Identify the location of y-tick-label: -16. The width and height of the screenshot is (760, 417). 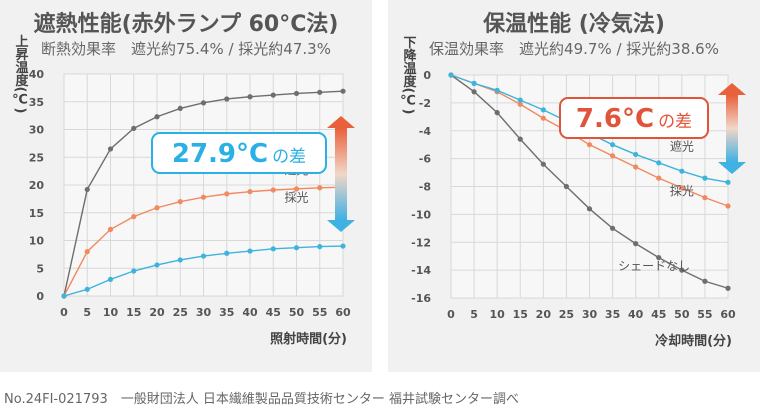
(421, 298).